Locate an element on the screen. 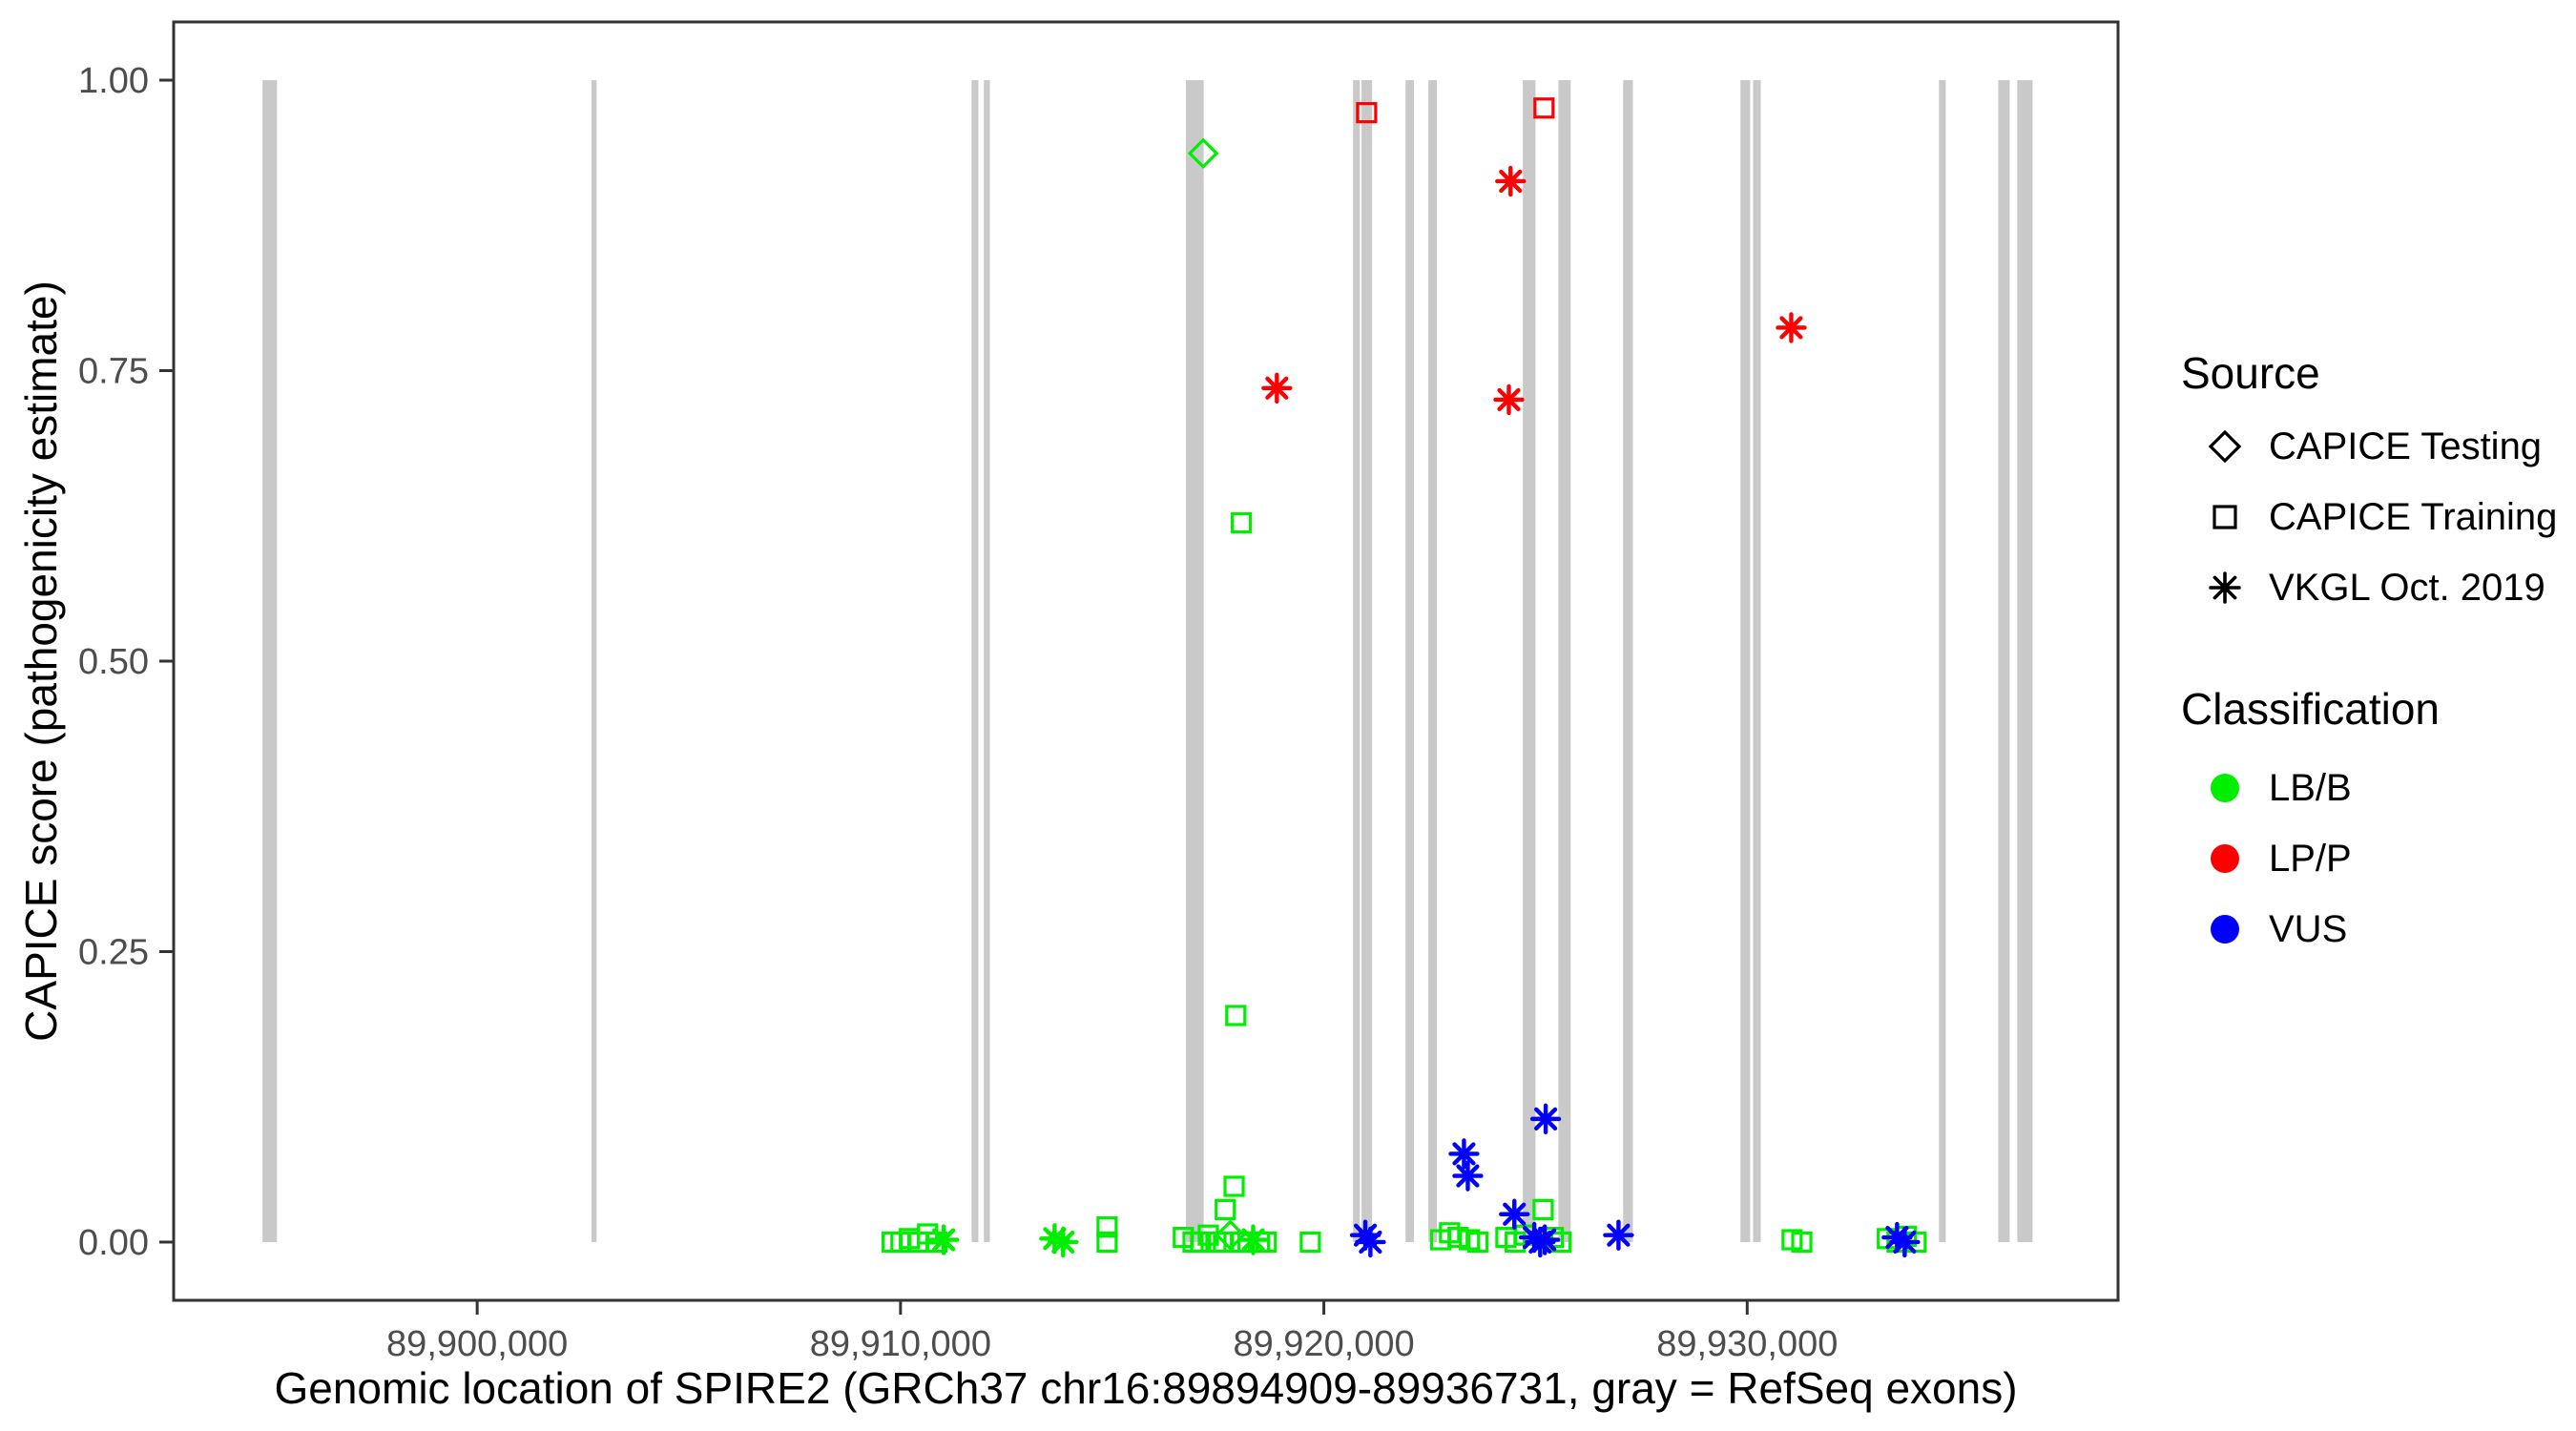  data-point-diamond is located at coordinates (1203, 153).